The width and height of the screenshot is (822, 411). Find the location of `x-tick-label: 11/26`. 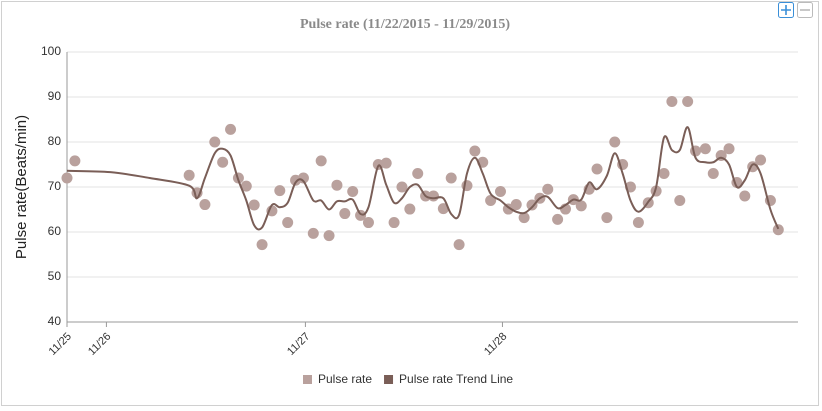

x-tick-label: 11/26 is located at coordinates (99, 344).